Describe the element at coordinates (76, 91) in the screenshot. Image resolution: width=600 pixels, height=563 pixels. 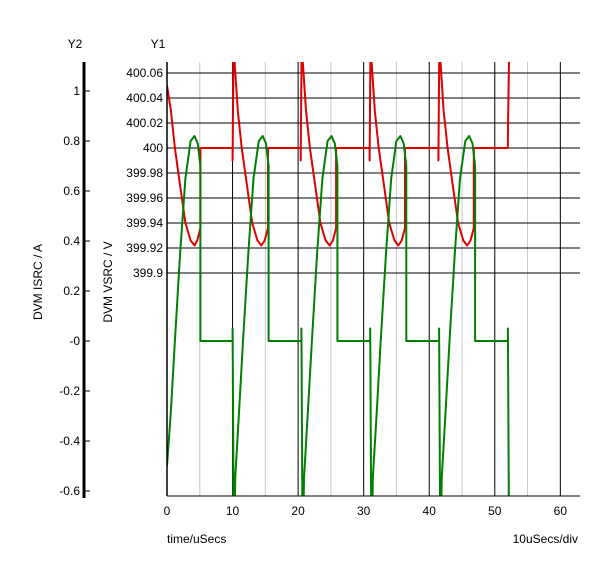
I see `y2-tick-label: 1` at that location.